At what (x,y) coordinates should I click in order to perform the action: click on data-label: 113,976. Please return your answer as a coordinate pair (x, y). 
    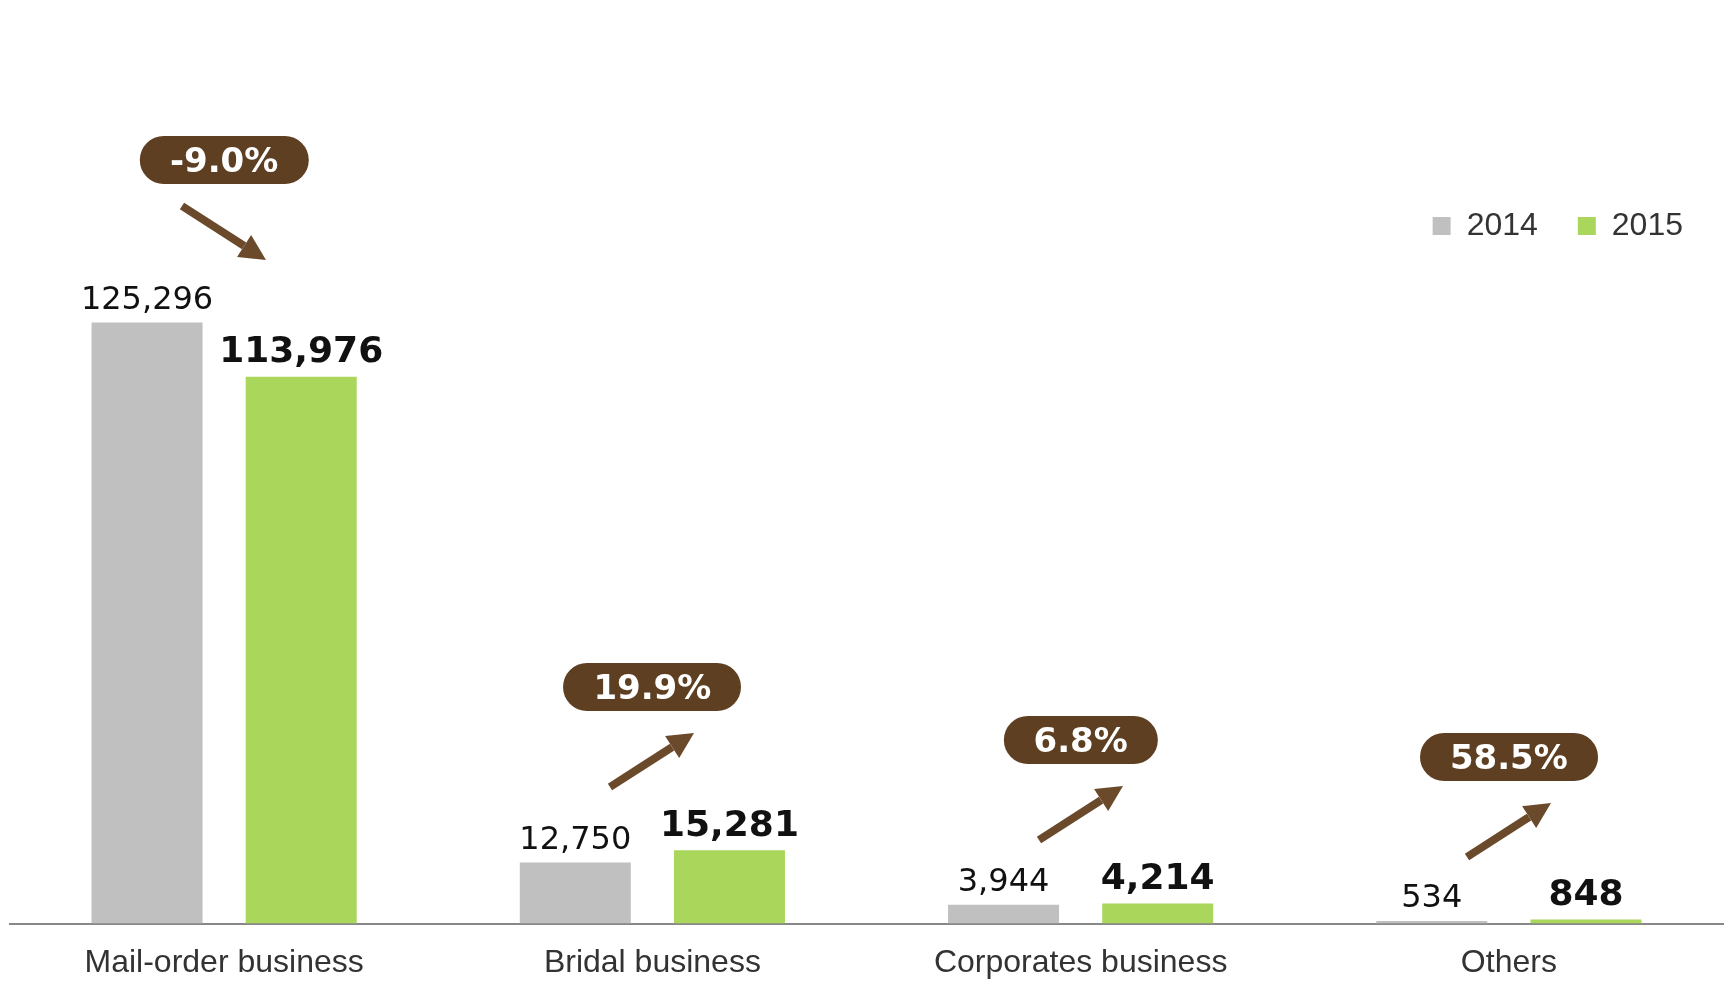
    Looking at the image, I should click on (301, 350).